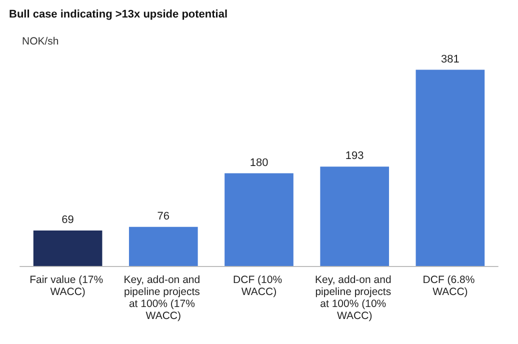  Describe the element at coordinates (68, 286) in the screenshot. I see `x-tick-label: Fair value (17% WACC)` at that location.